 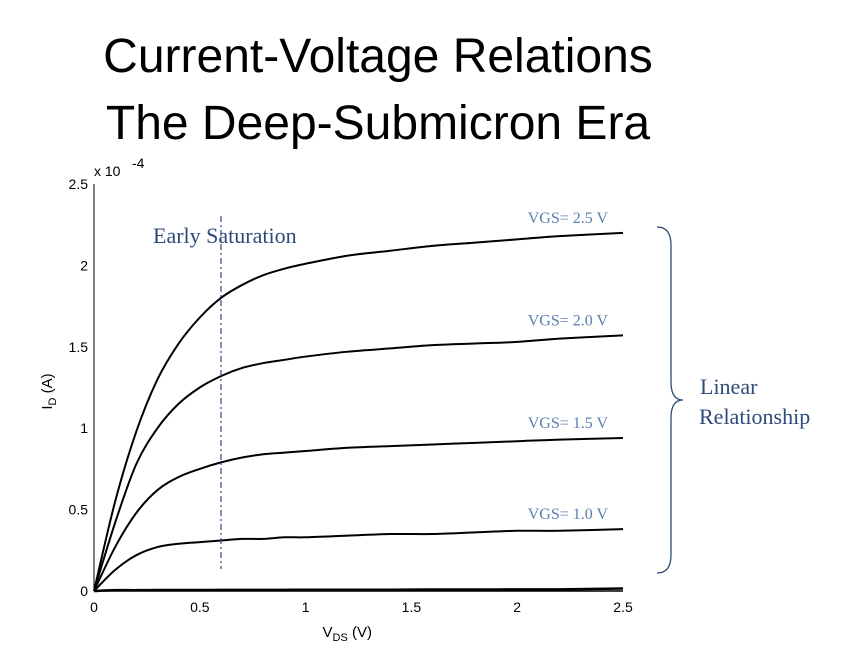 I want to click on series-label: VGS= 1.0 V, so click(x=568, y=514).